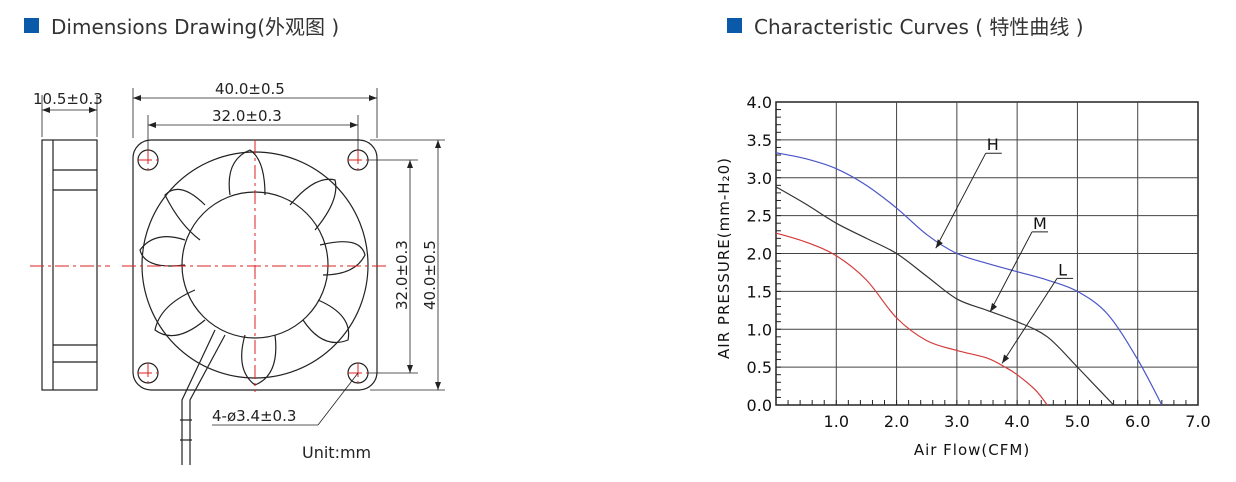  What do you see at coordinates (254, 416) in the screenshot?
I see `dim-holes: 4-ø3.4±0.3` at bounding box center [254, 416].